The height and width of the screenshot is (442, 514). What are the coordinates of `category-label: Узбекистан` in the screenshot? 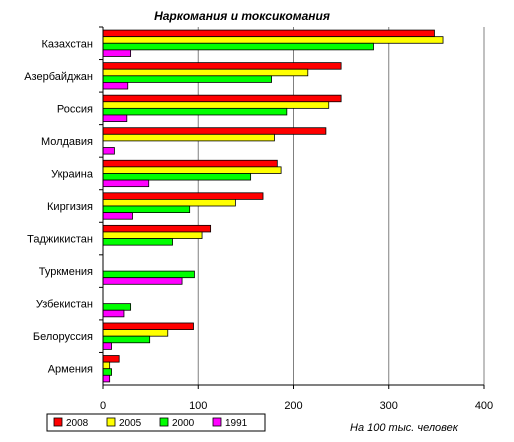 It's located at (64, 305).